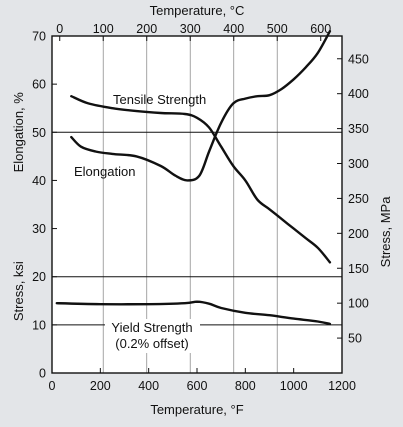 This screenshot has width=403, height=427. Describe the element at coordinates (245, 386) in the screenshot. I see `x-bottom-tick-label: 800` at that location.